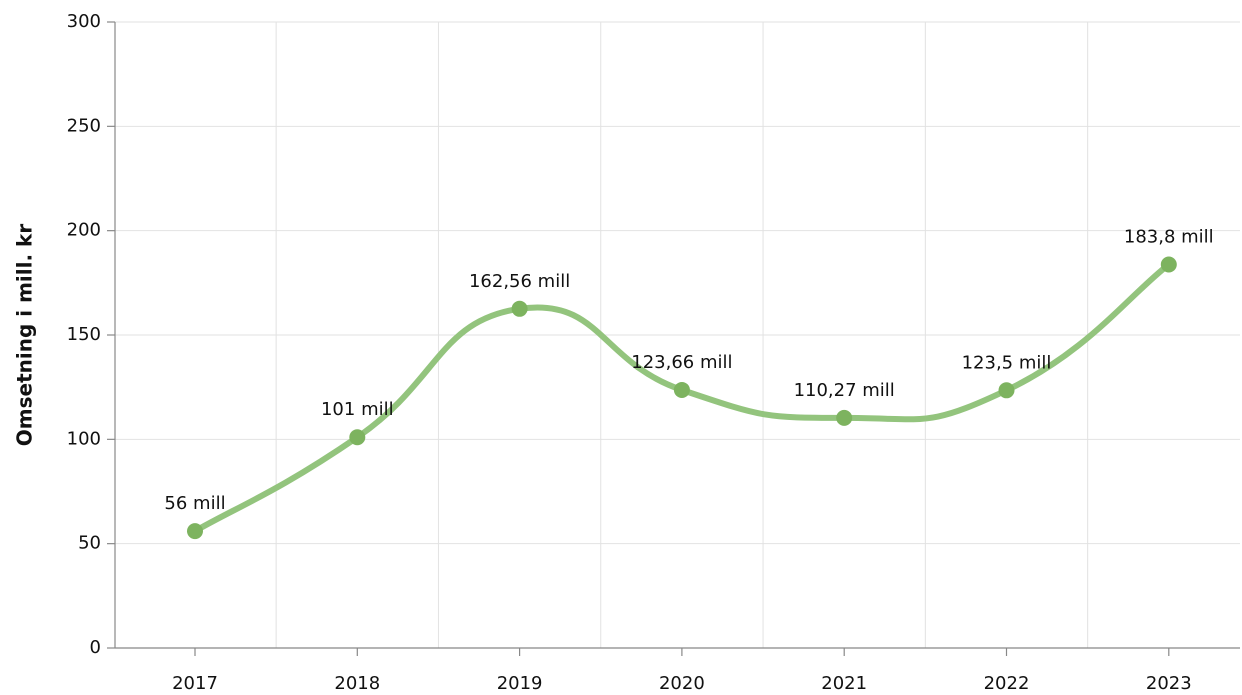 This screenshot has width=1242, height=695. What do you see at coordinates (95, 647) in the screenshot?
I see `y-tick-label: 0` at bounding box center [95, 647].